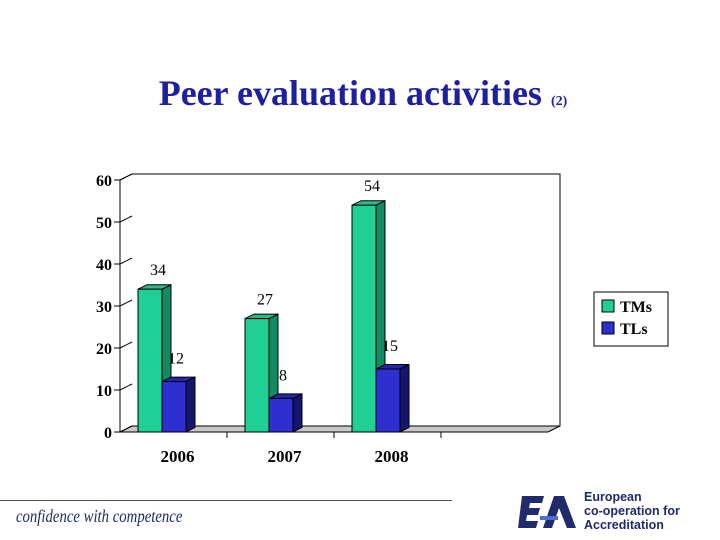 The height and width of the screenshot is (540, 720). I want to click on org-name-line2: co-operation for, so click(632, 511).